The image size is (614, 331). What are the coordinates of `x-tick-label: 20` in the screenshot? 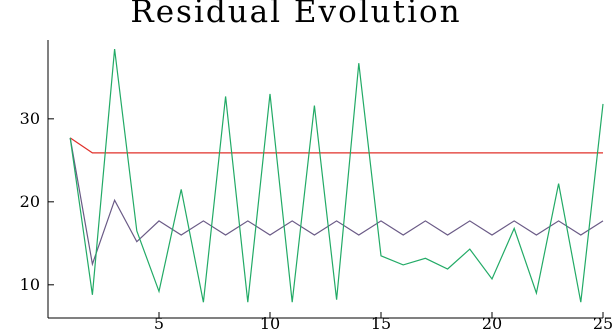 It's located at (492, 322).